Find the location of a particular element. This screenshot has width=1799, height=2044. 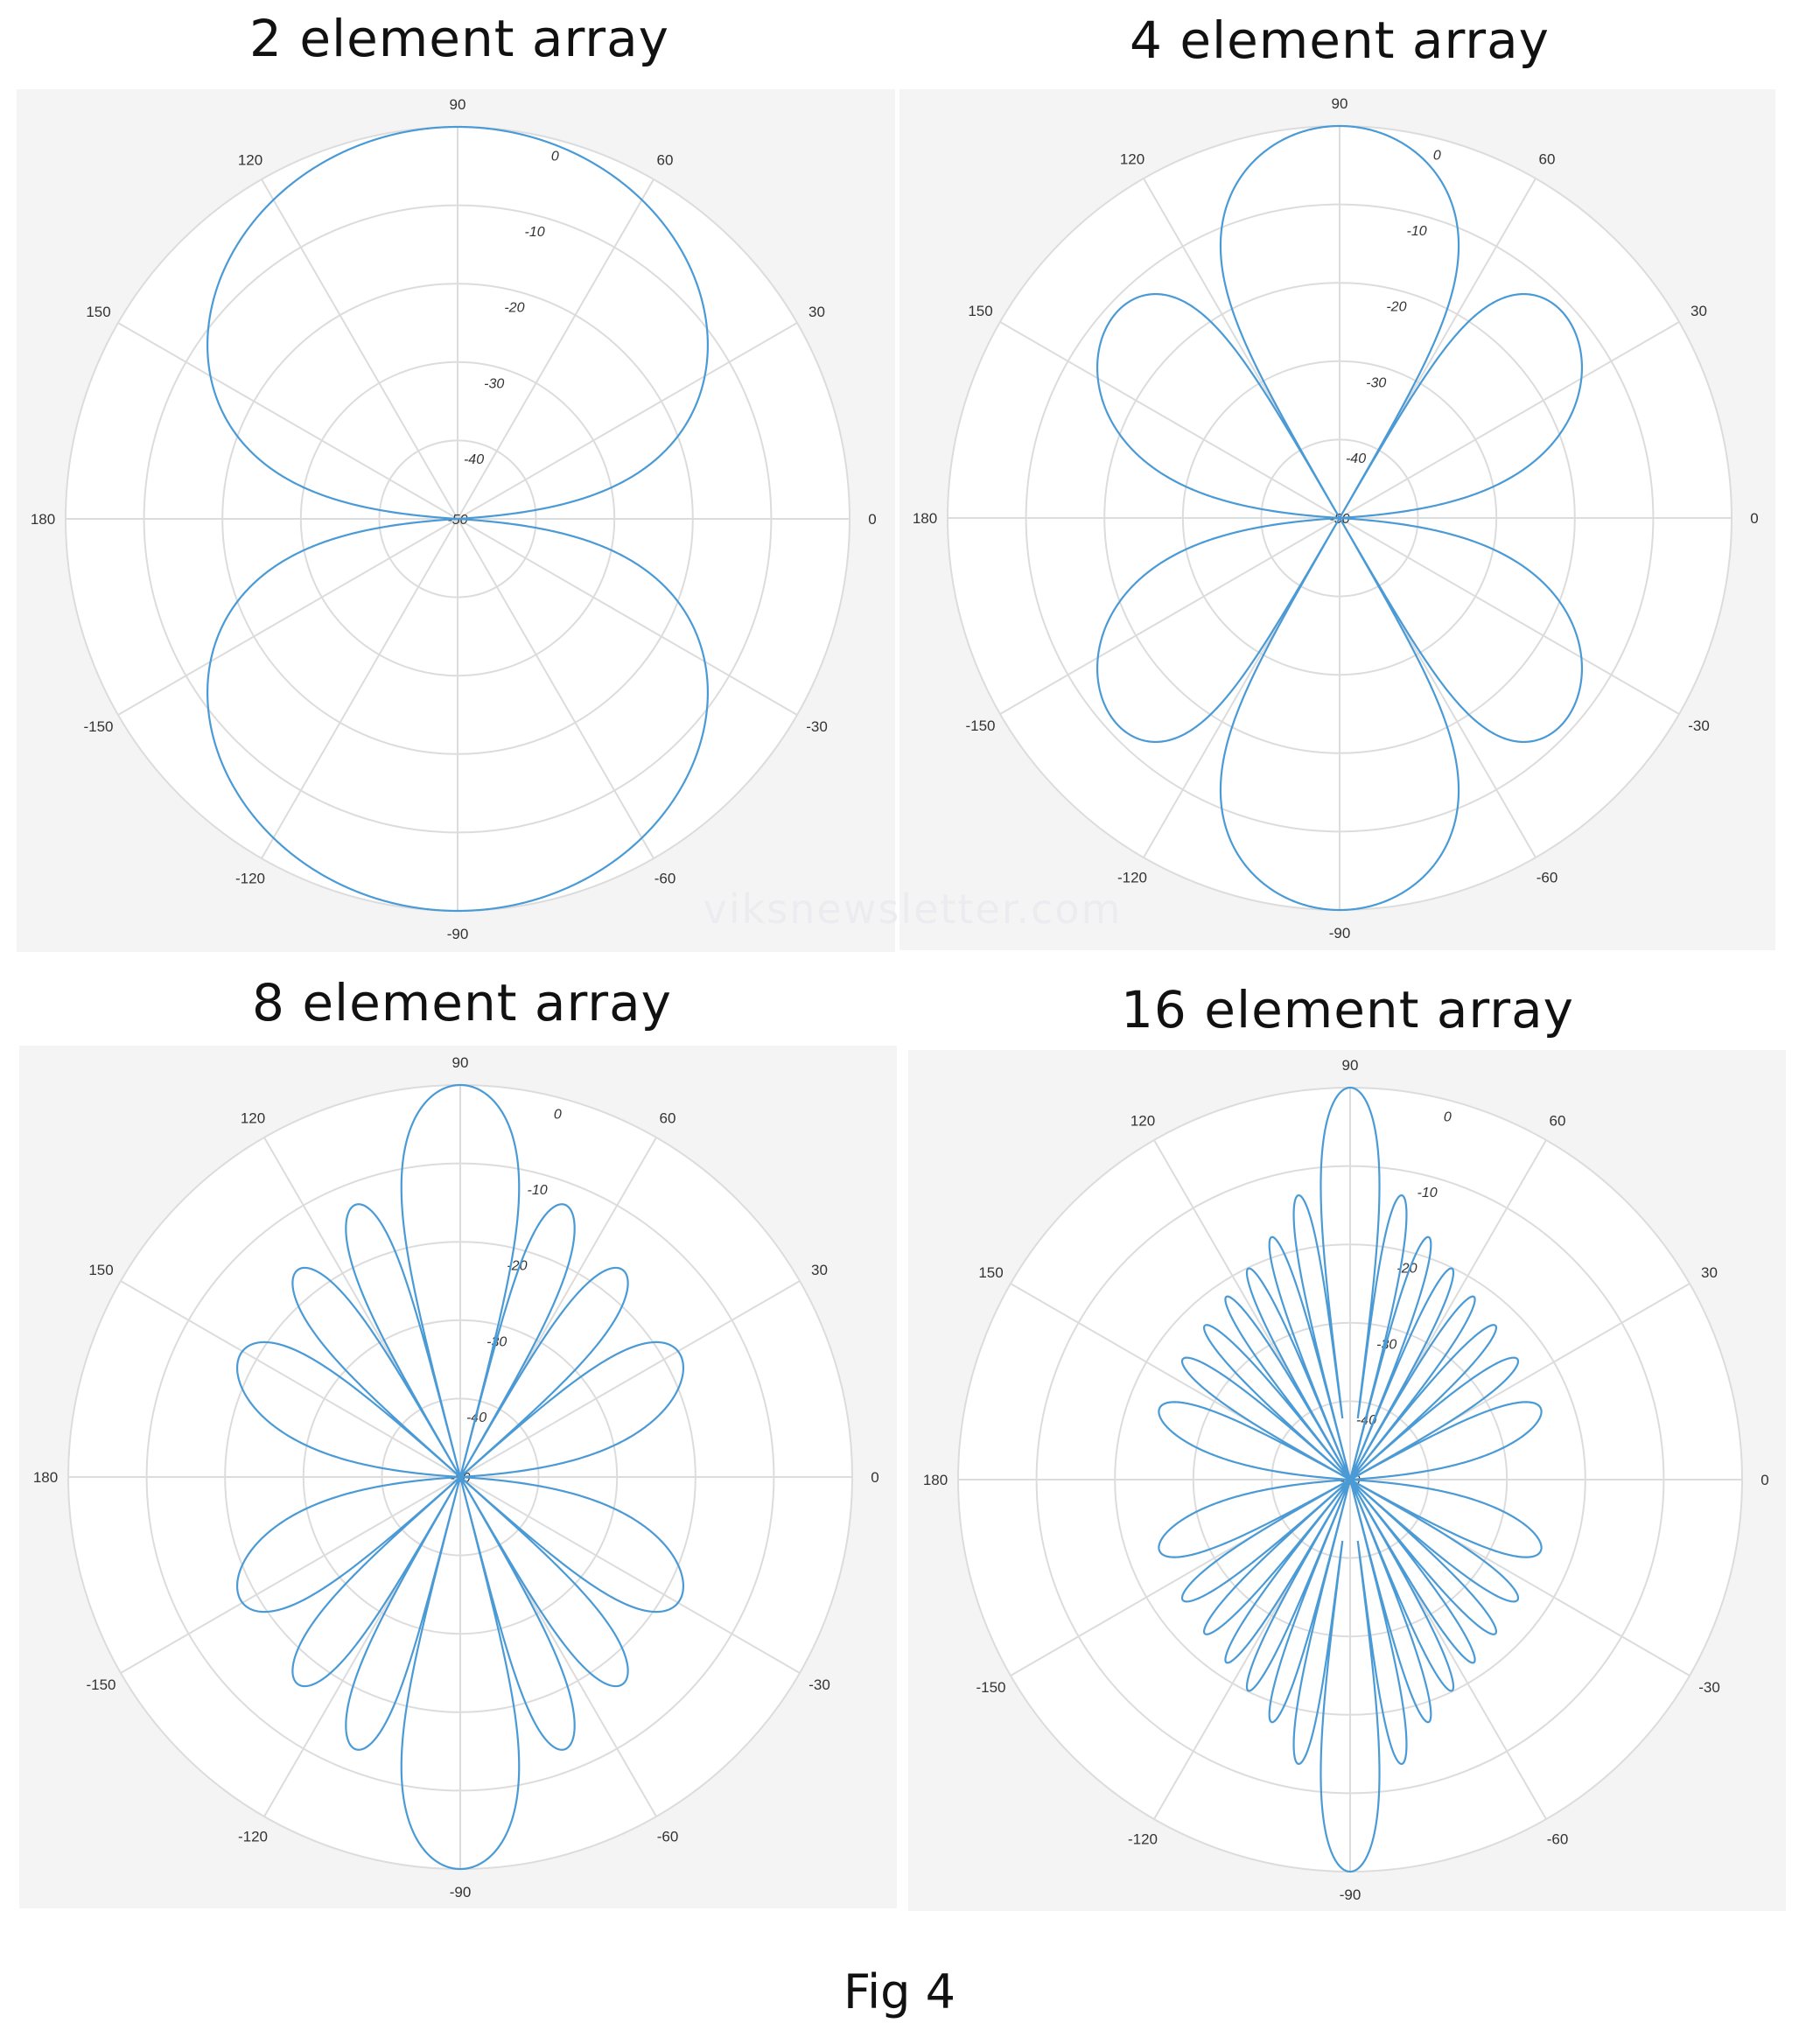

plot-title-2-element: 2 element array is located at coordinates (459, 38).